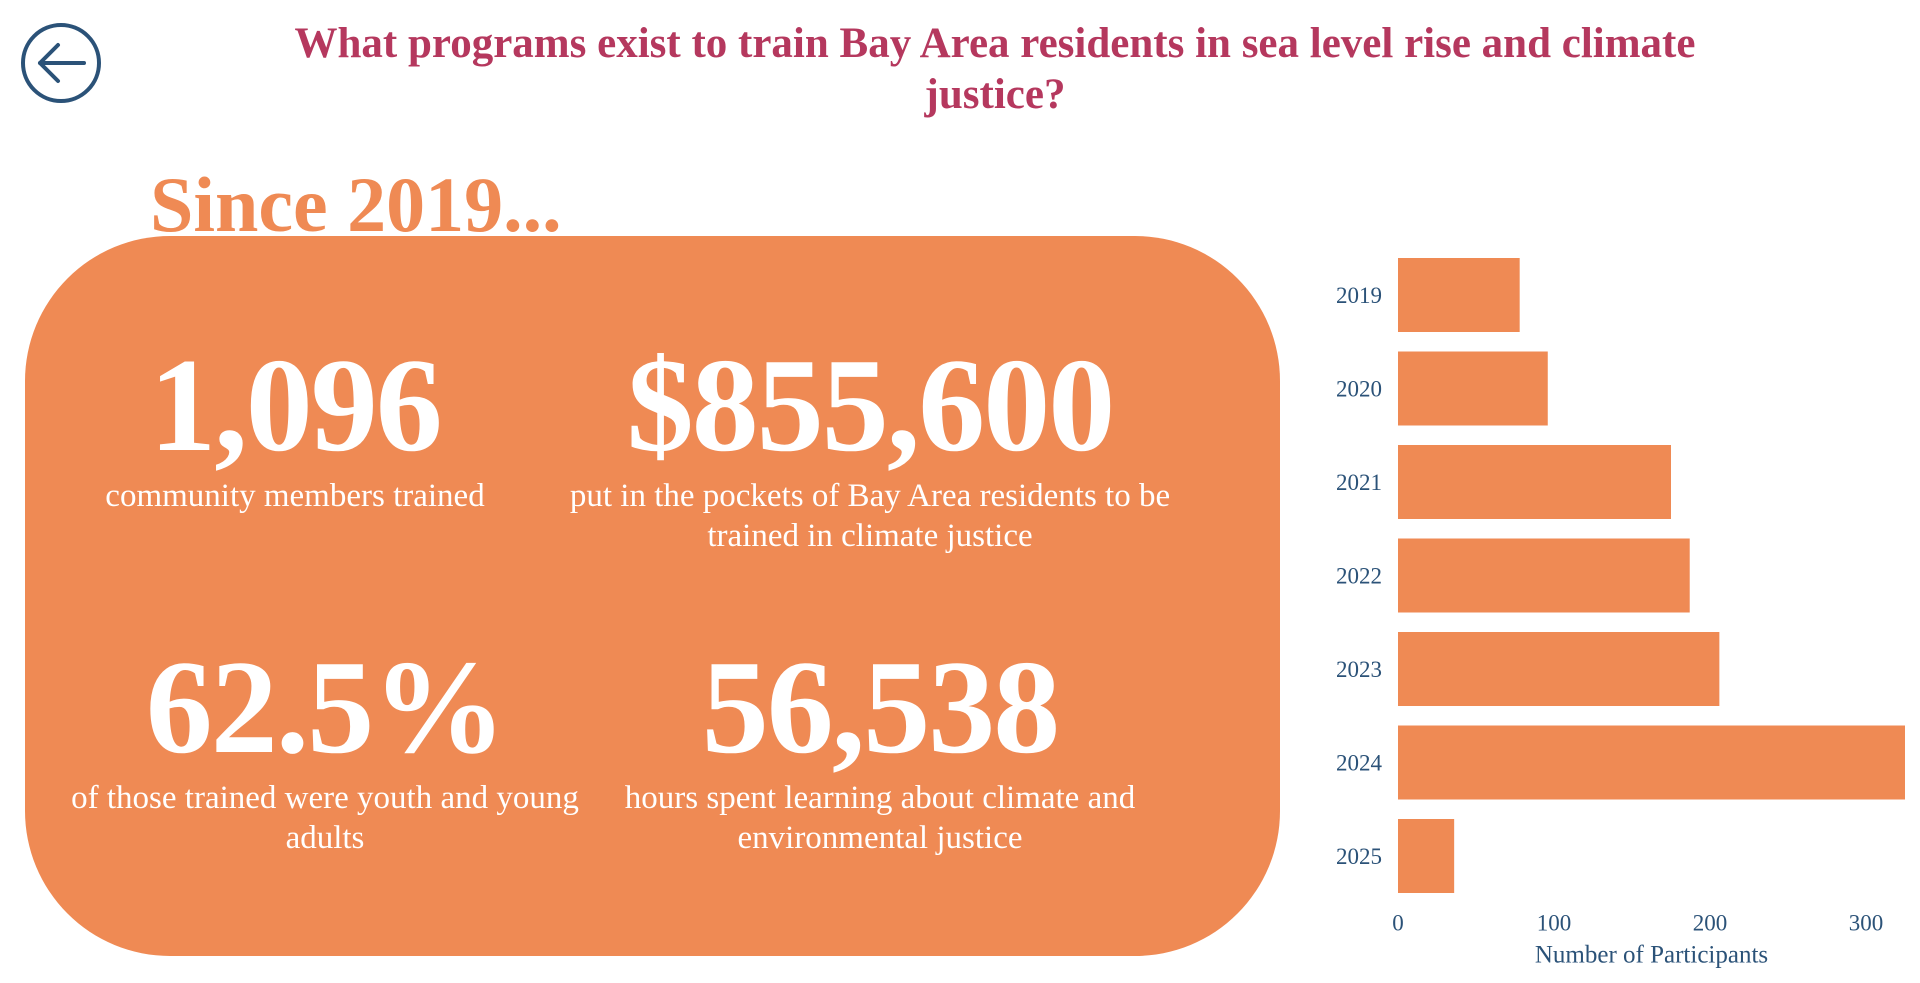  What do you see at coordinates (1359, 295) in the screenshot?
I see `y-tick-label: 2019` at bounding box center [1359, 295].